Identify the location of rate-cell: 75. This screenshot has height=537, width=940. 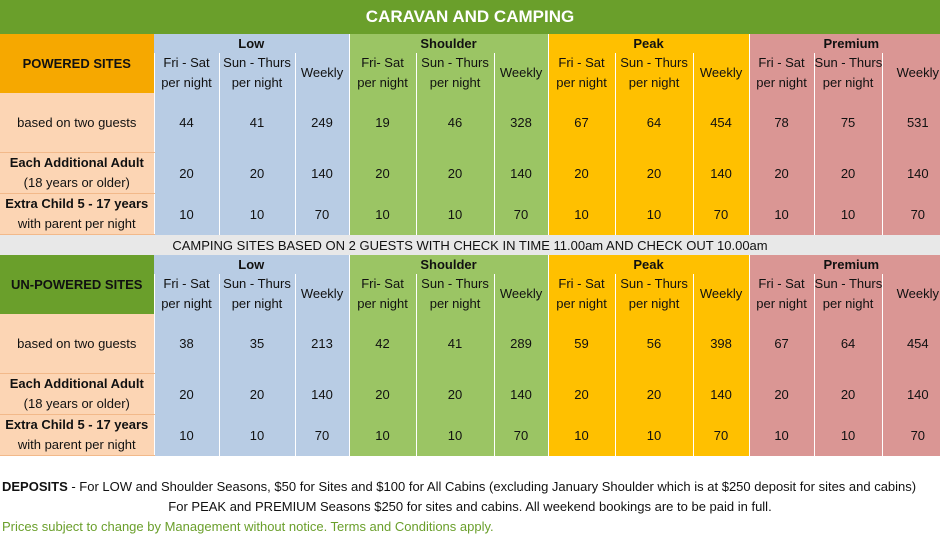
(848, 123).